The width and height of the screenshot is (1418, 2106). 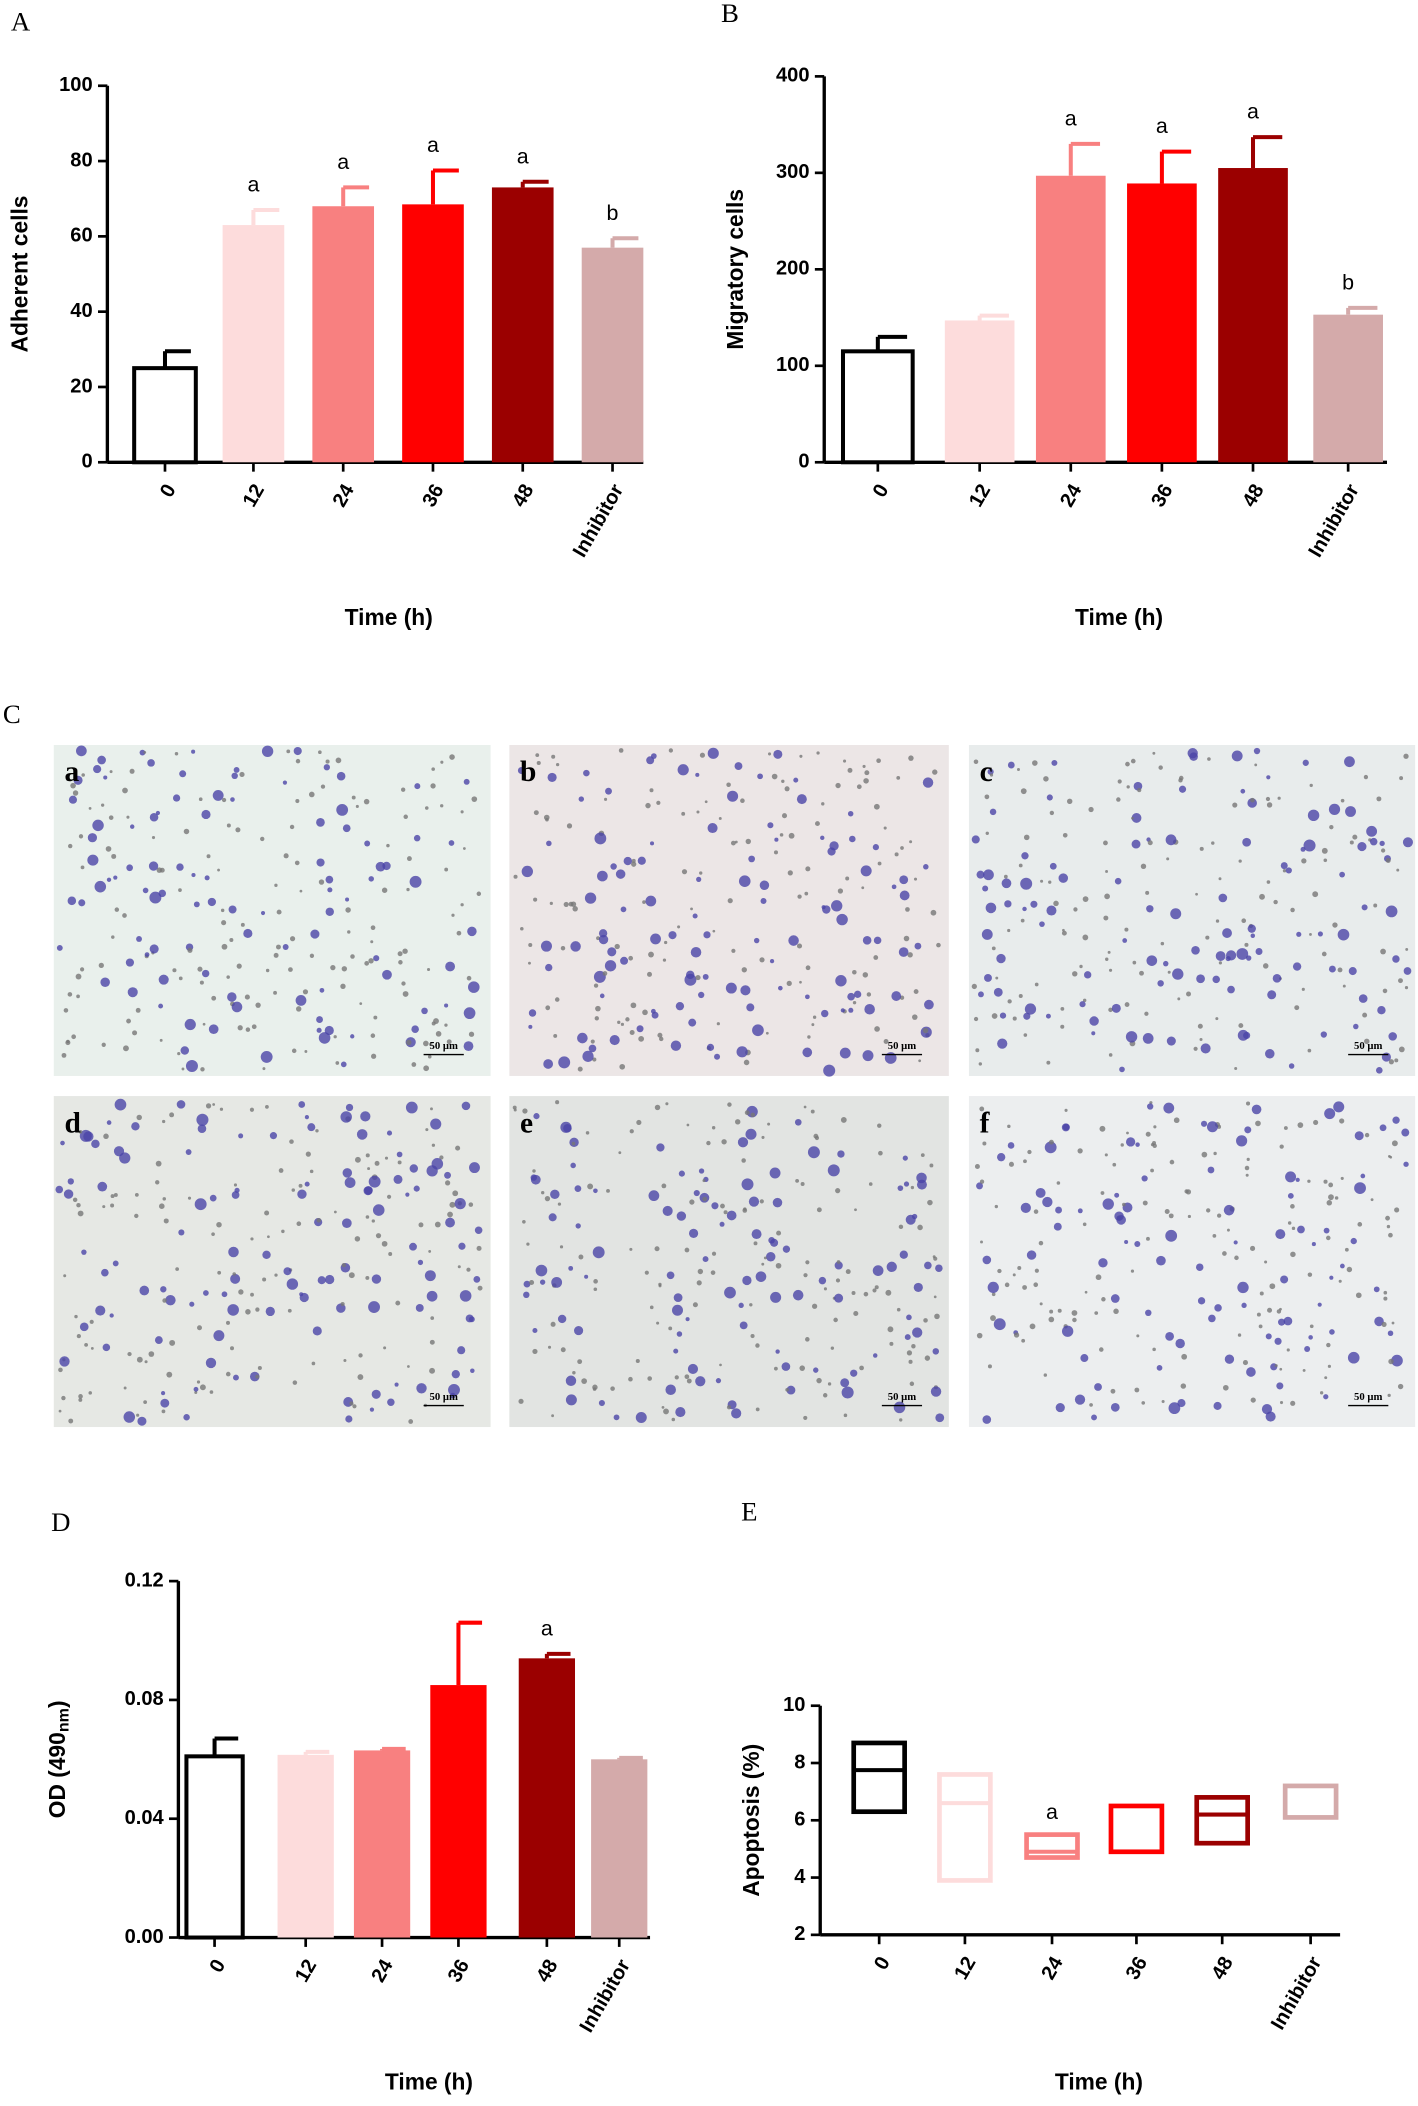 What do you see at coordinates (168, 491) in the screenshot?
I see `x-tick-label: 0` at bounding box center [168, 491].